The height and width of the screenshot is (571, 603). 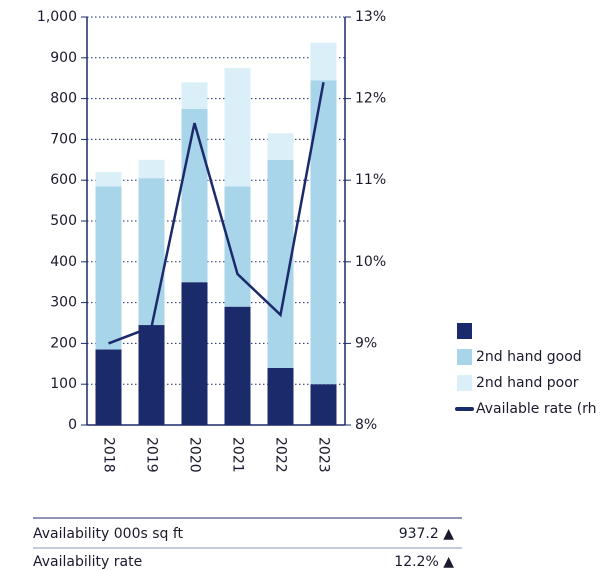 I want to click on y-tick-label: 0, so click(x=72, y=425).